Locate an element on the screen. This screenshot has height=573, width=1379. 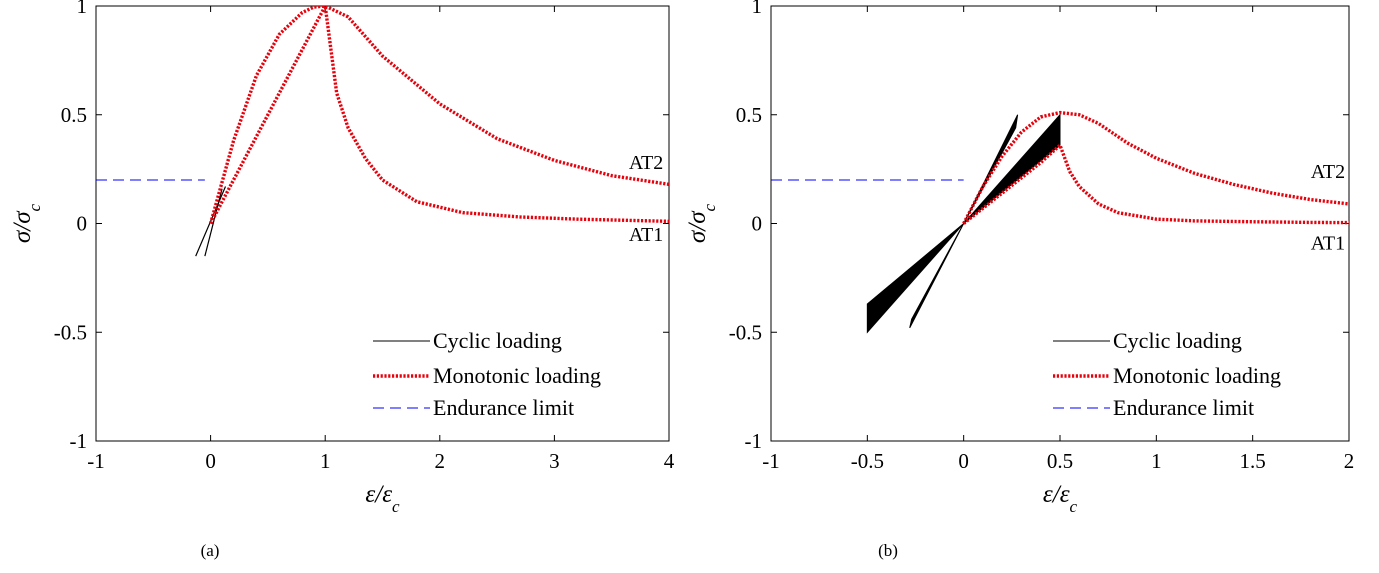
x-tick-label: 4 is located at coordinates (669, 461).